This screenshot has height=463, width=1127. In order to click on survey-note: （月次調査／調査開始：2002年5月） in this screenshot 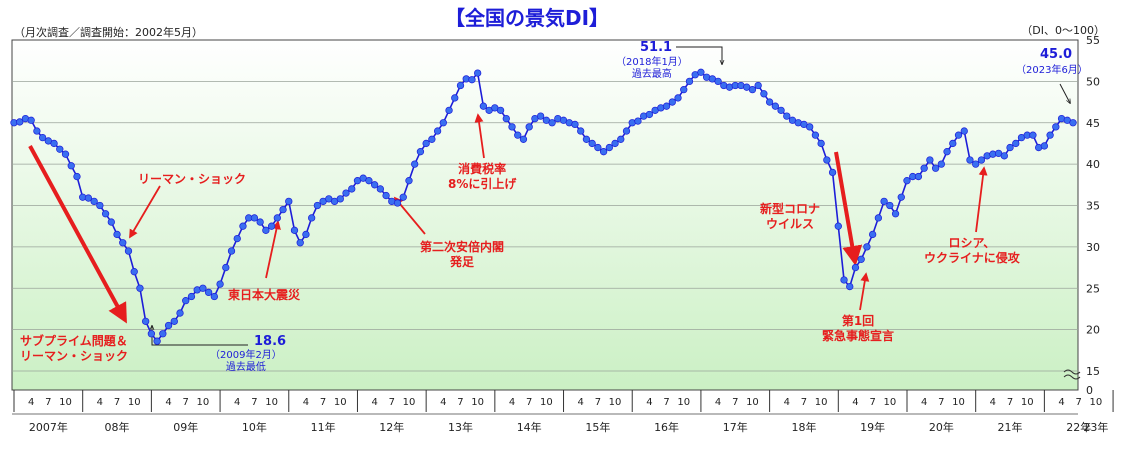, I will do `click(108, 32)`.